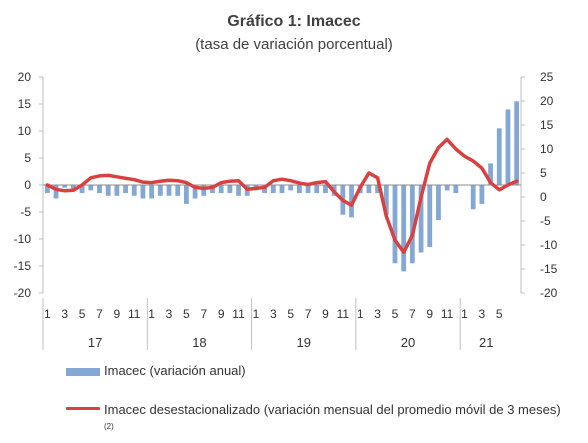  I want to click on left-axis-tick-label: -15, so click(23, 266).